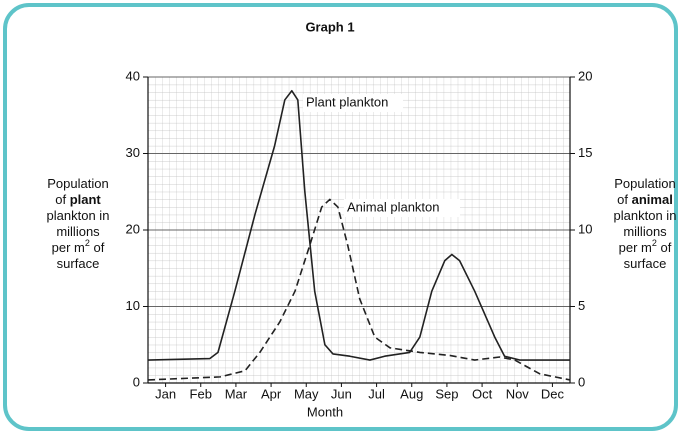  I want to click on y2-tick-label: 5, so click(581, 305).